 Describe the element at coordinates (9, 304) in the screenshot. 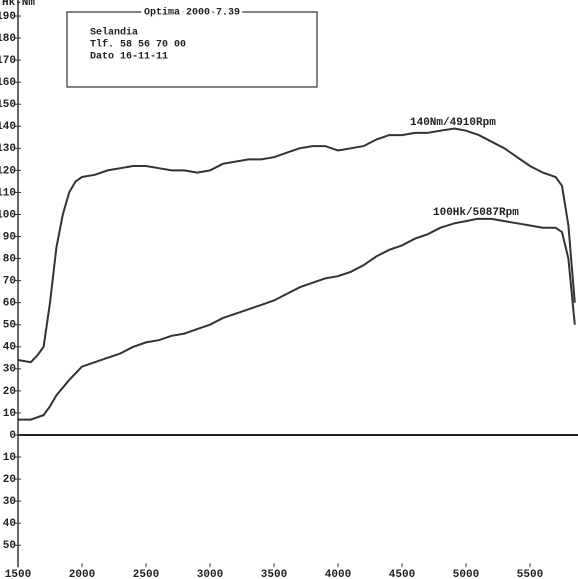

I see `y-tick-label: 60` at that location.